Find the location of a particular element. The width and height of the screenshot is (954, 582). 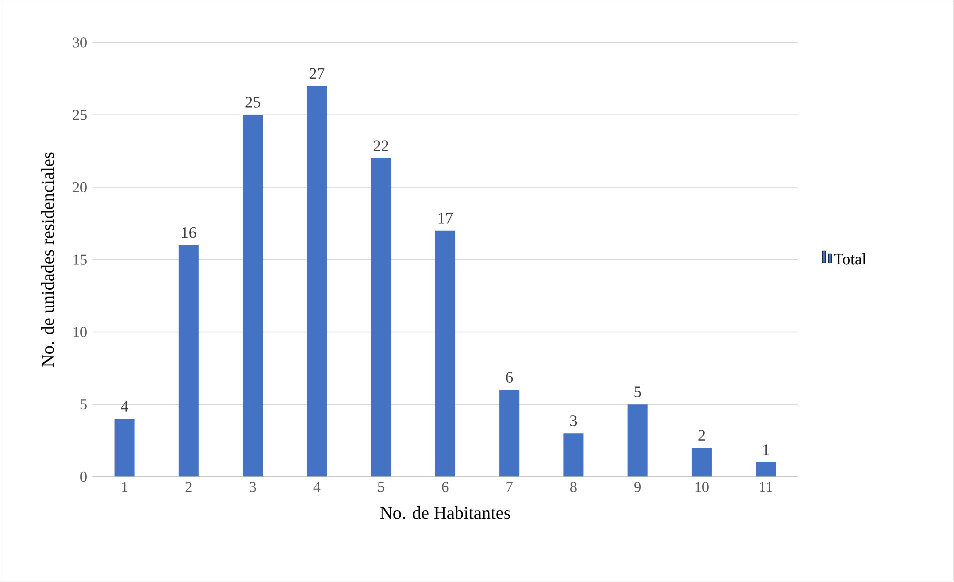

y-tick-label: 30 is located at coordinates (80, 43).